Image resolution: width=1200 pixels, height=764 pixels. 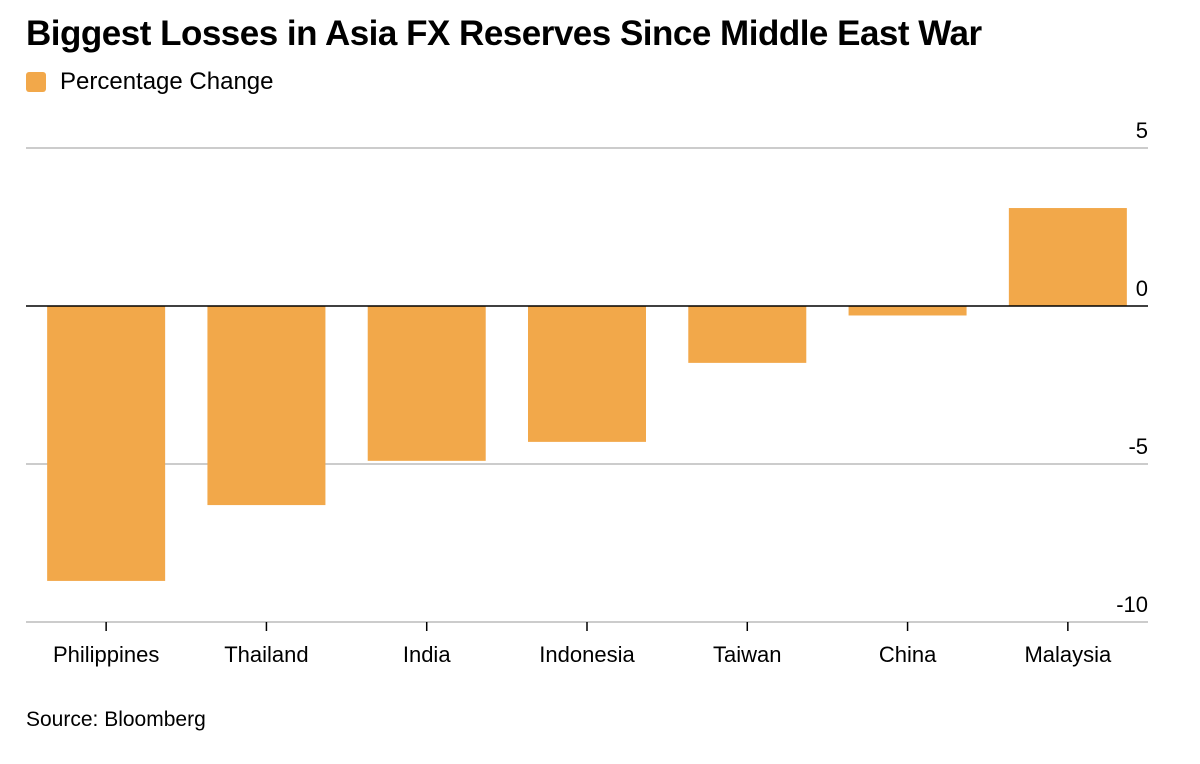 I want to click on y-tick-label: 0, so click(x=1142, y=288).